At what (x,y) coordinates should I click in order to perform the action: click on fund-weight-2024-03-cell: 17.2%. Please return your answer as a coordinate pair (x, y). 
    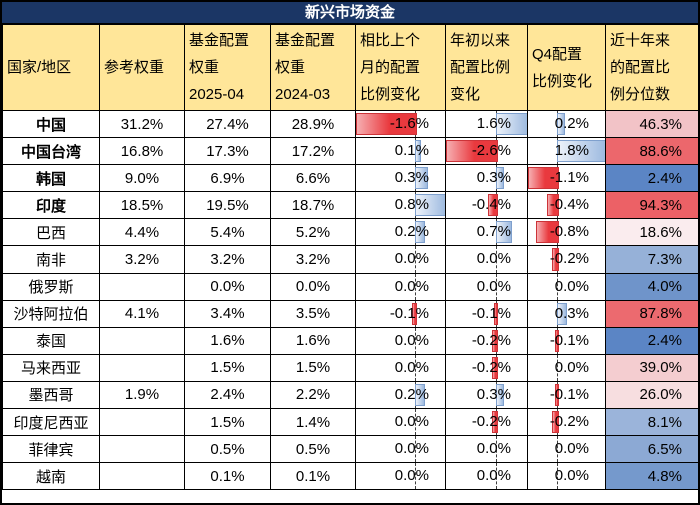
    Looking at the image, I should click on (313, 151).